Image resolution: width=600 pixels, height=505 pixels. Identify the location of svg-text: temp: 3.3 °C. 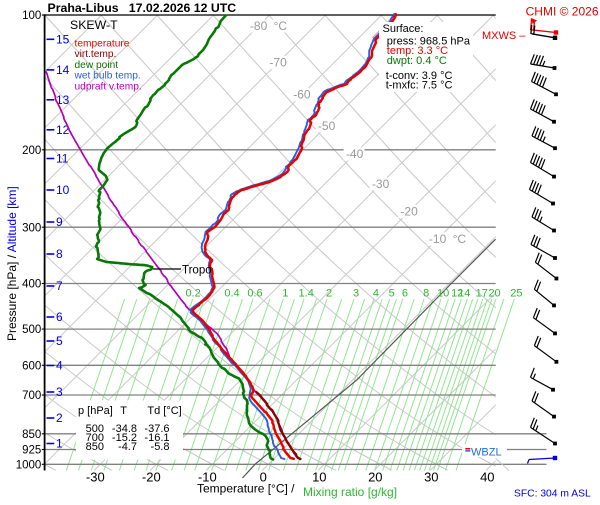
(417, 51).